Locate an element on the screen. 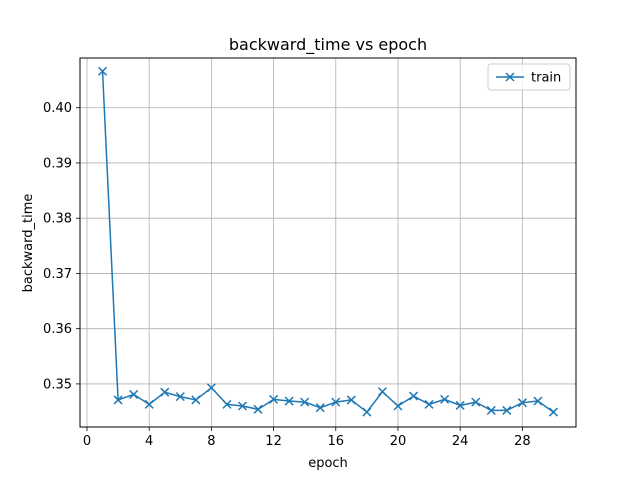 The height and width of the screenshot is (480, 640). y-tick-label: 0.37 is located at coordinates (57, 274).